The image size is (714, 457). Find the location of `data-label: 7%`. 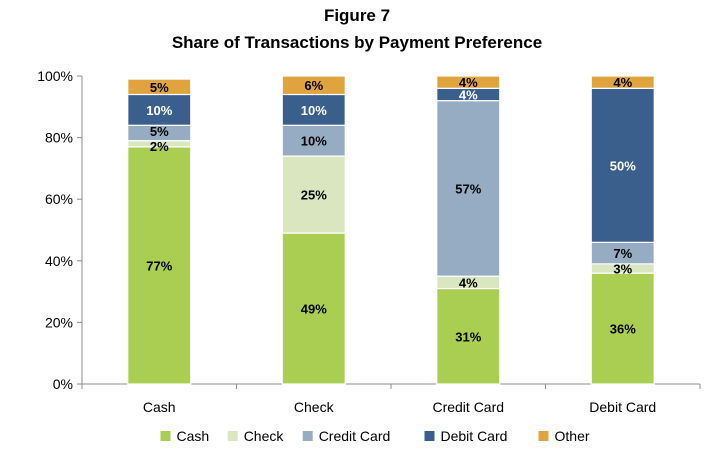

data-label: 7% is located at coordinates (622, 253).